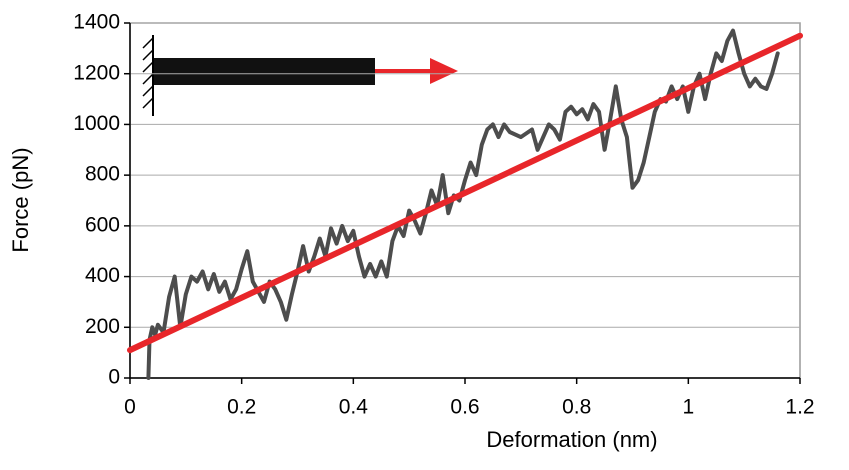 The image size is (849, 470). What do you see at coordinates (130, 407) in the screenshot?
I see `x-tick-label: 0` at bounding box center [130, 407].